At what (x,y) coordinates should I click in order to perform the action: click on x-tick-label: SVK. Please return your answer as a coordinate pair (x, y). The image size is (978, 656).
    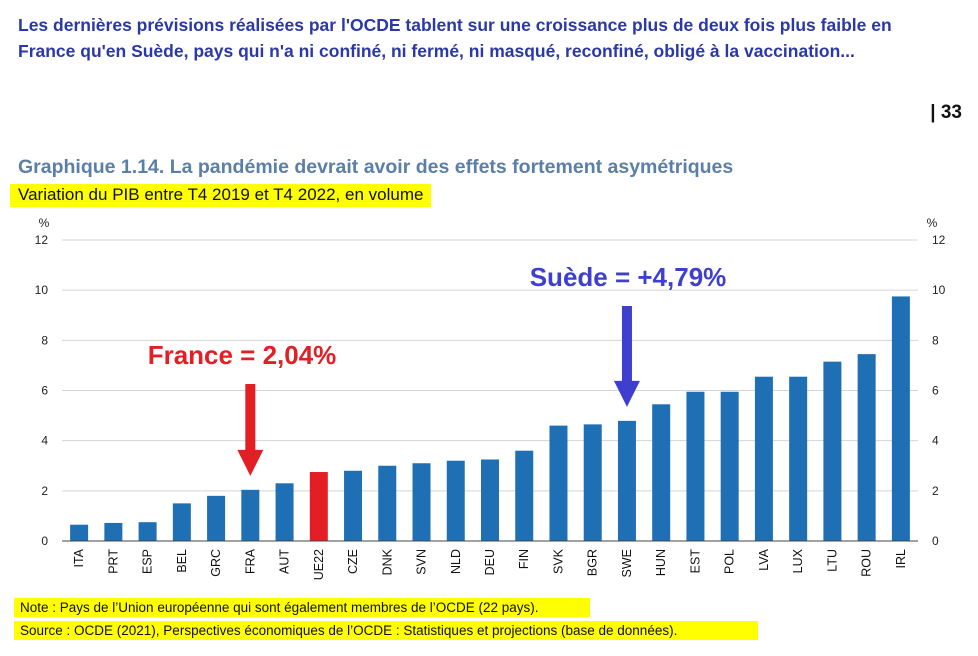
    Looking at the image, I should click on (558, 561).